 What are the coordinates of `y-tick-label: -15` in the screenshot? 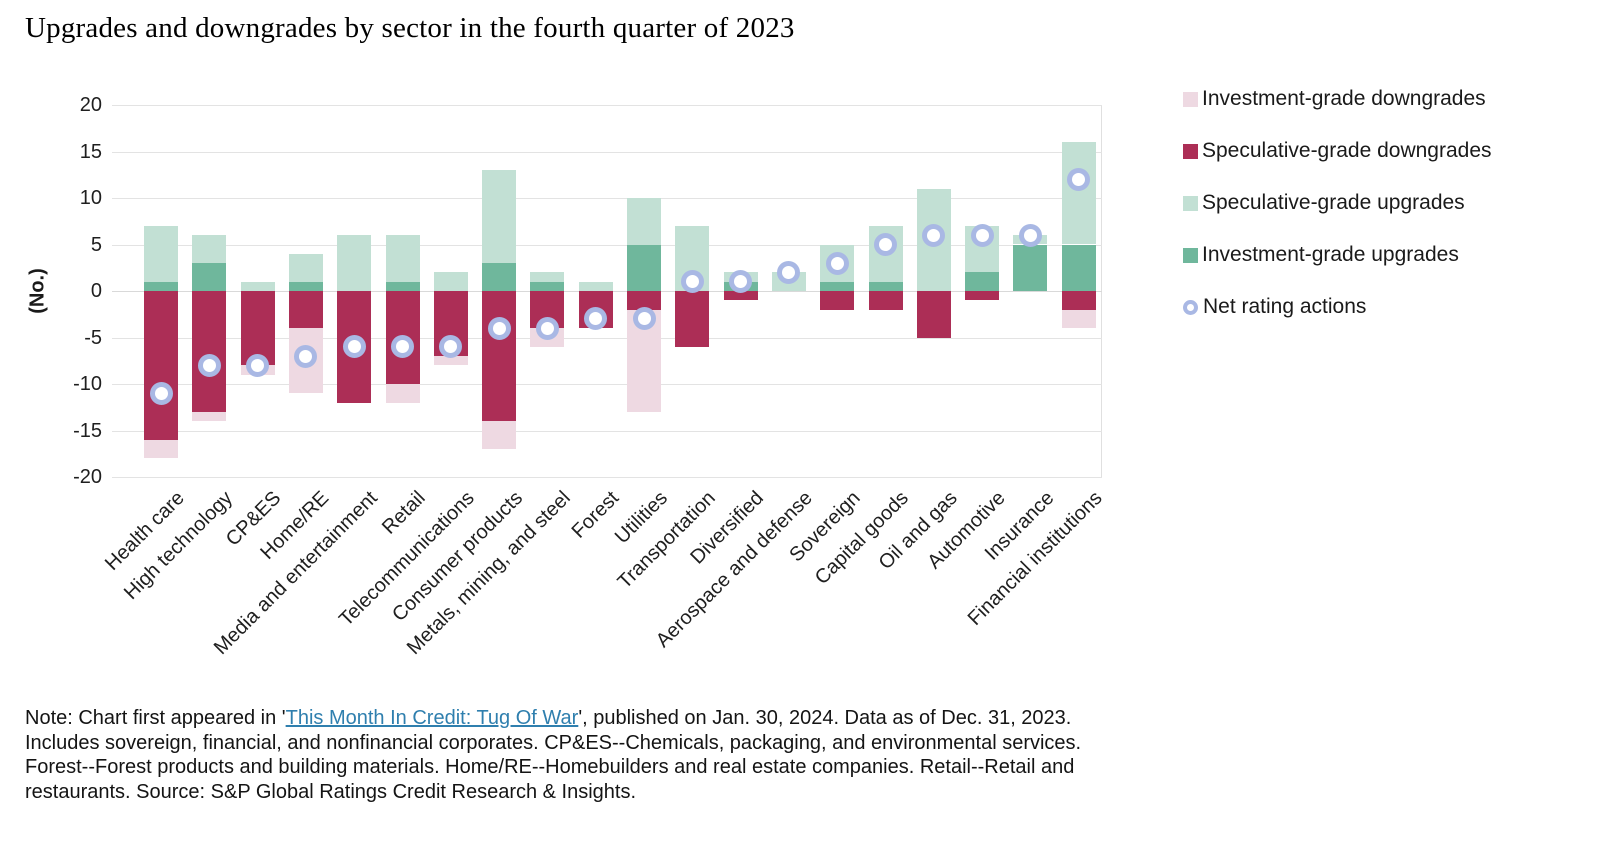 It's located at (87, 430).